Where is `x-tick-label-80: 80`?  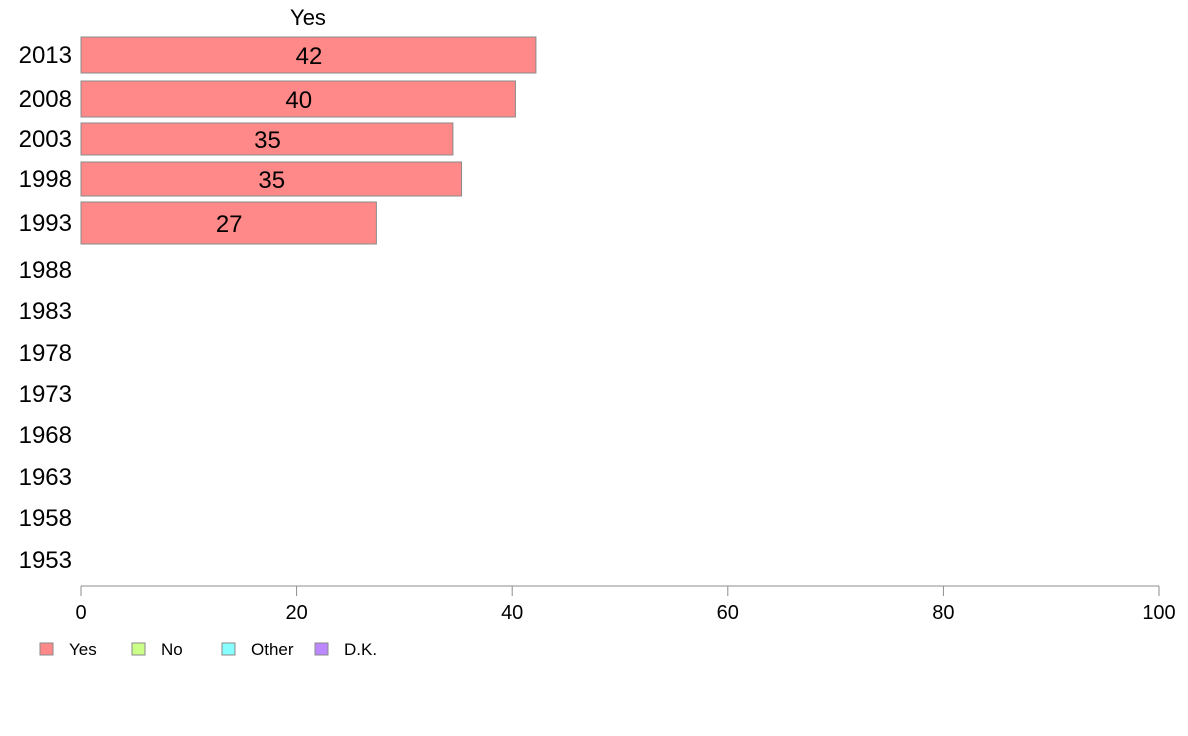
x-tick-label-80: 80 is located at coordinates (943, 613).